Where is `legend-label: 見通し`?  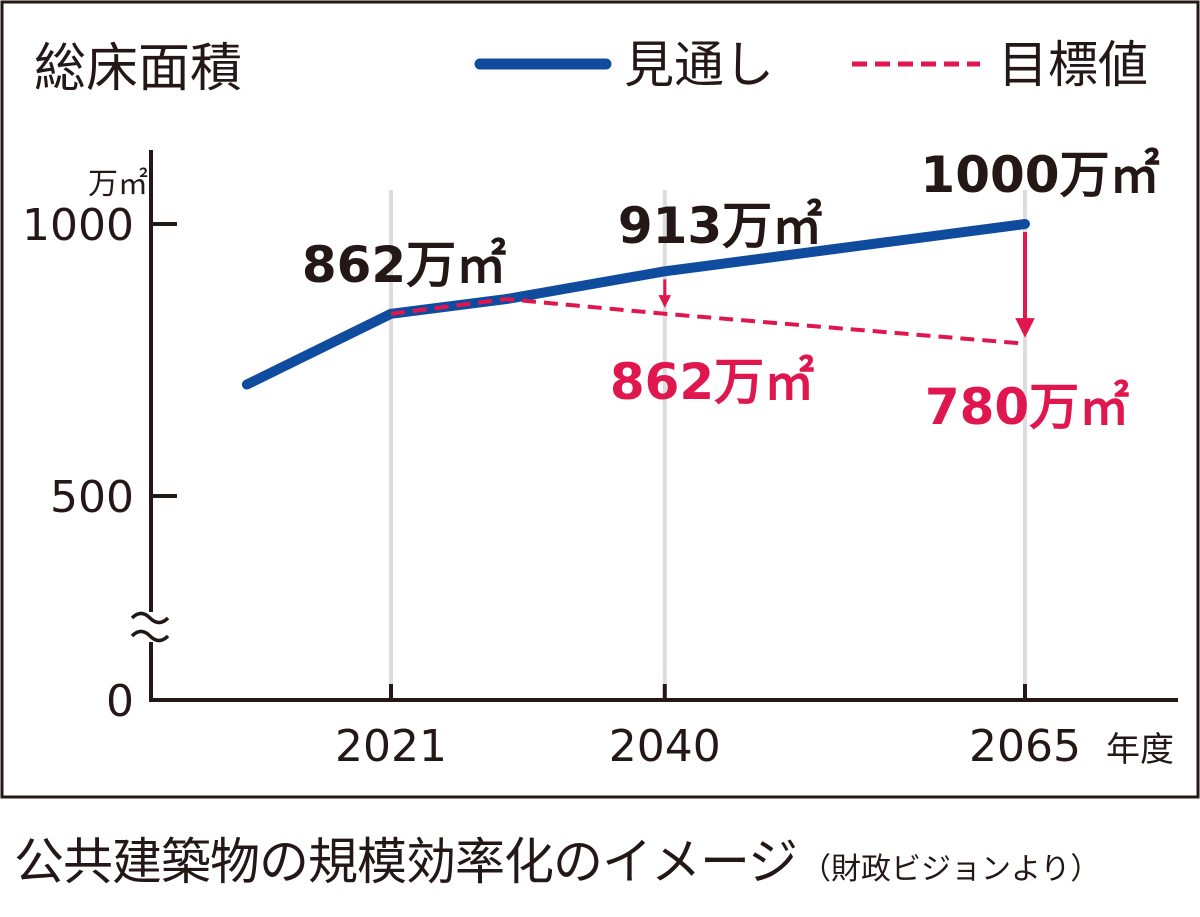 legend-label: 見通し is located at coordinates (699, 65).